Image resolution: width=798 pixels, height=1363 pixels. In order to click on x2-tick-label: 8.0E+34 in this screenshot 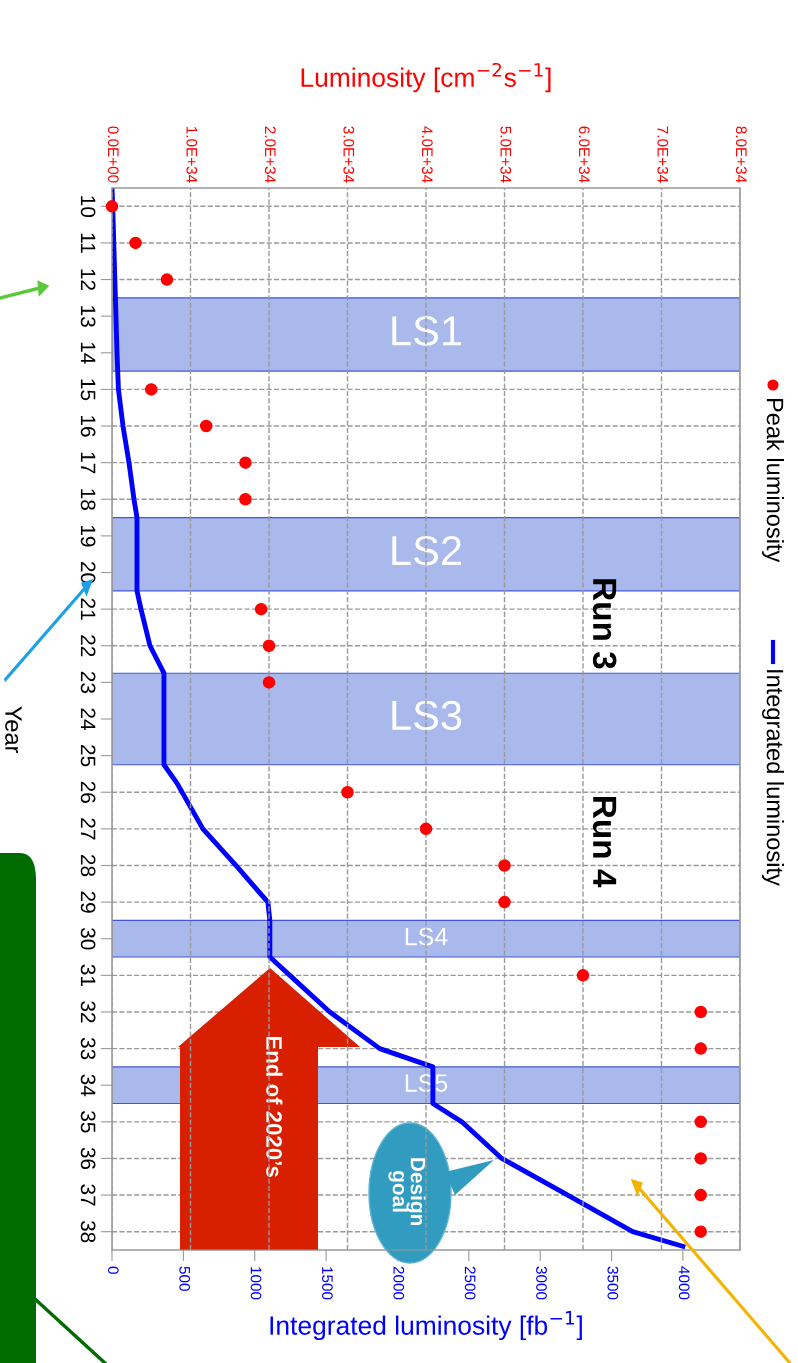, I will do `click(741, 154)`.